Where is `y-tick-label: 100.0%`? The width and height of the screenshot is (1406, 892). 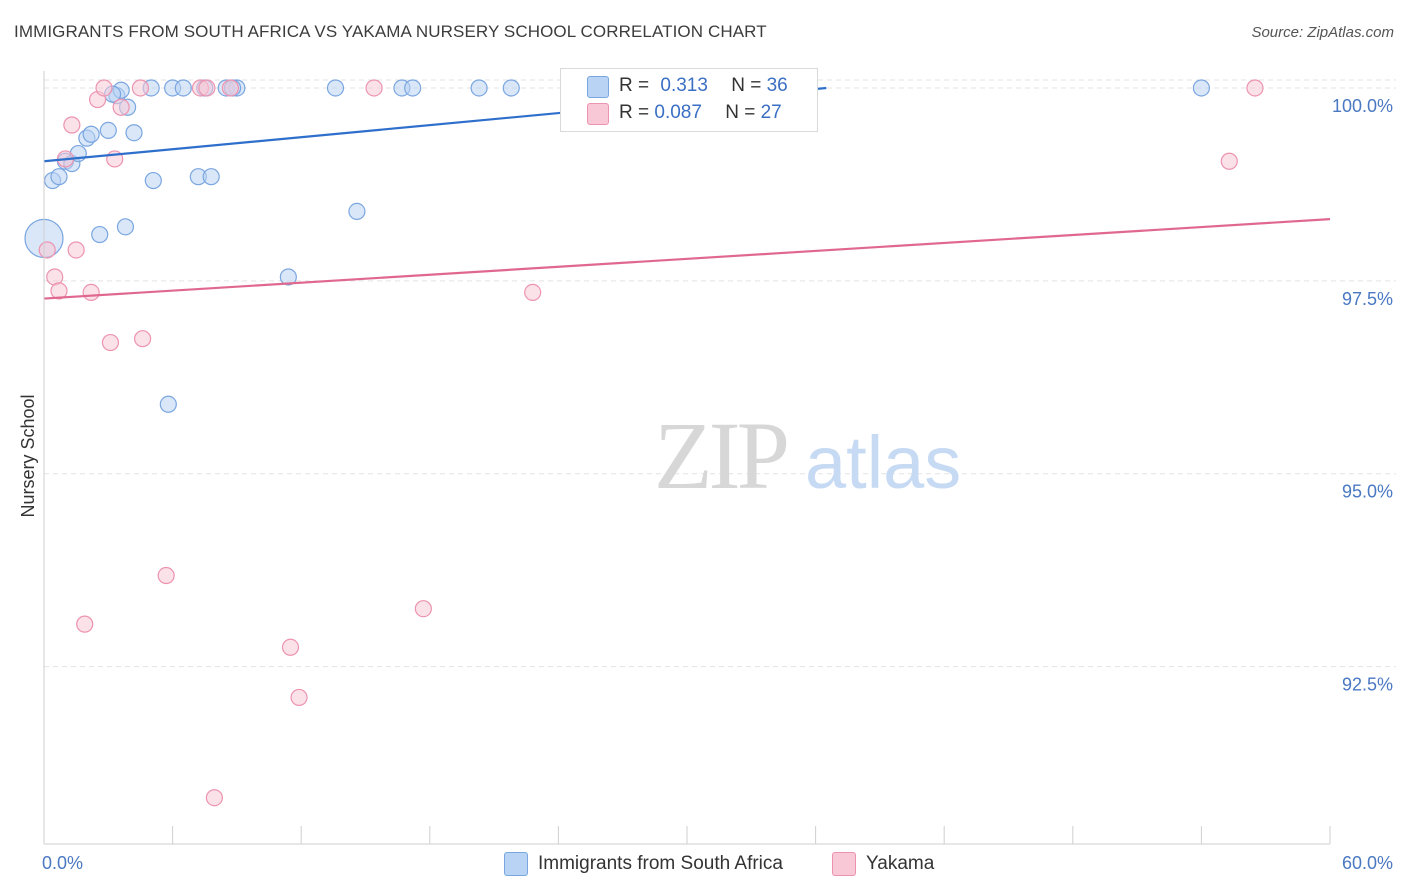
y-tick-label: 100.0% is located at coordinates (1362, 106).